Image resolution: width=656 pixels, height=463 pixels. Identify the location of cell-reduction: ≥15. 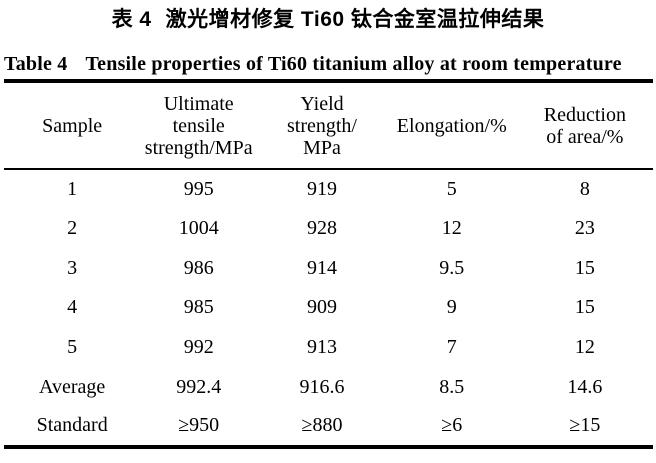
(585, 425).